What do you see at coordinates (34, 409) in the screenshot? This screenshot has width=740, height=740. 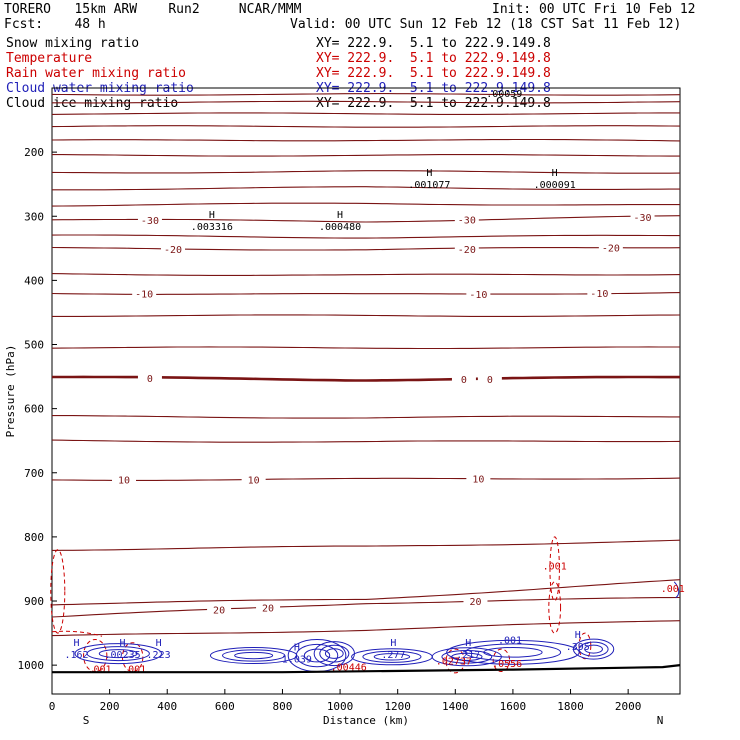 I see `y-tick-label: 600` at bounding box center [34, 409].